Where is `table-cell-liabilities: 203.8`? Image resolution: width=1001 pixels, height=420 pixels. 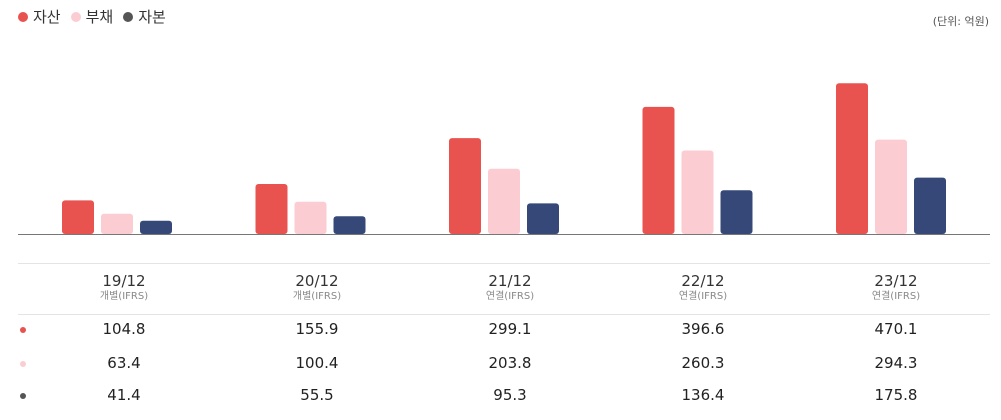
table-cell-liabilities: 203.8 is located at coordinates (510, 363).